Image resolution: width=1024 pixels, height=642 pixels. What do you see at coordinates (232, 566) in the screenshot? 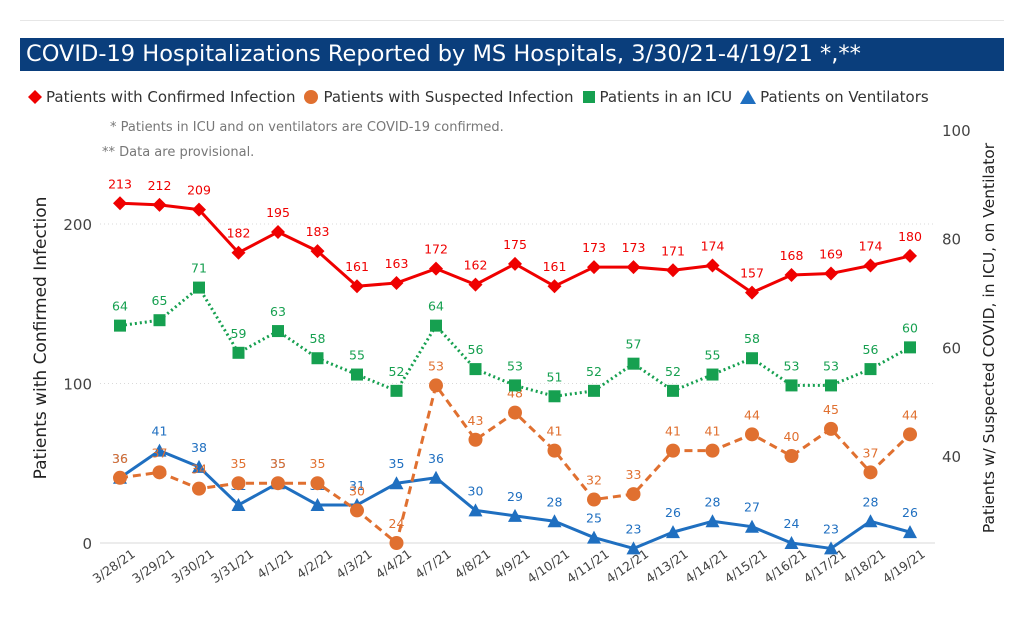
I see `x-tick-label: 3/31/21` at bounding box center [232, 566].